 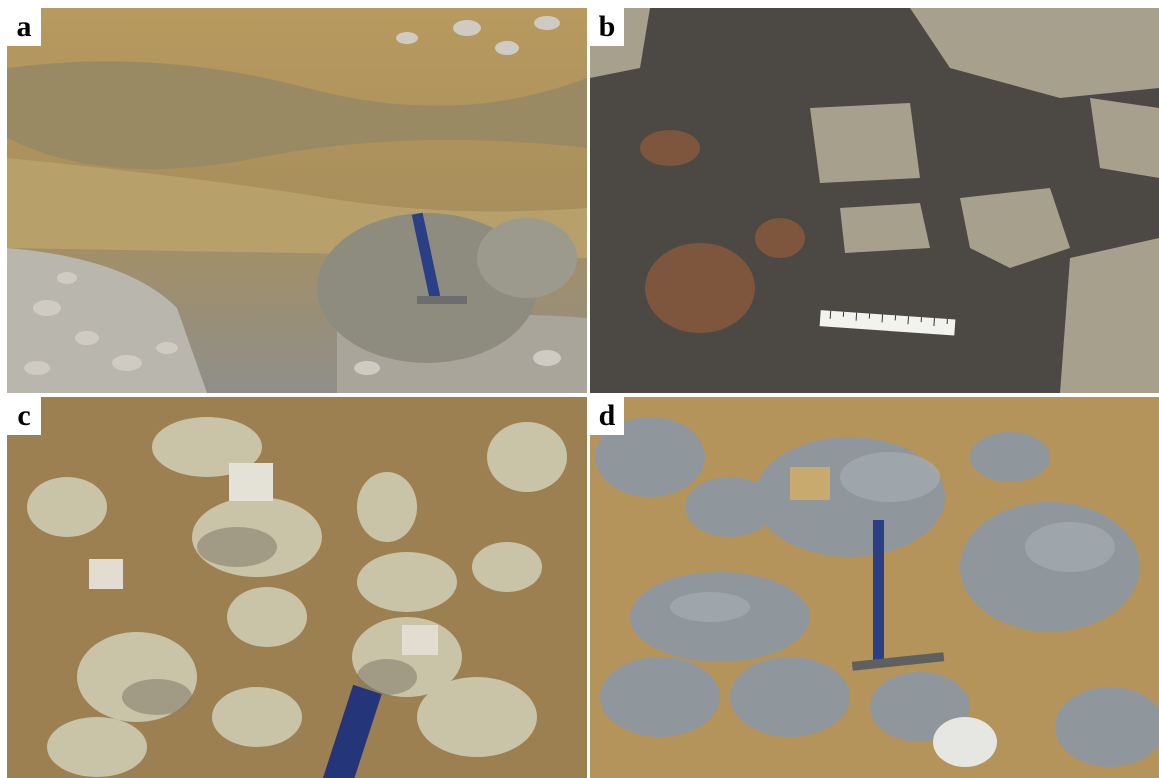 What do you see at coordinates (887, 323) in the screenshot?
I see `scale-ruler` at bounding box center [887, 323].